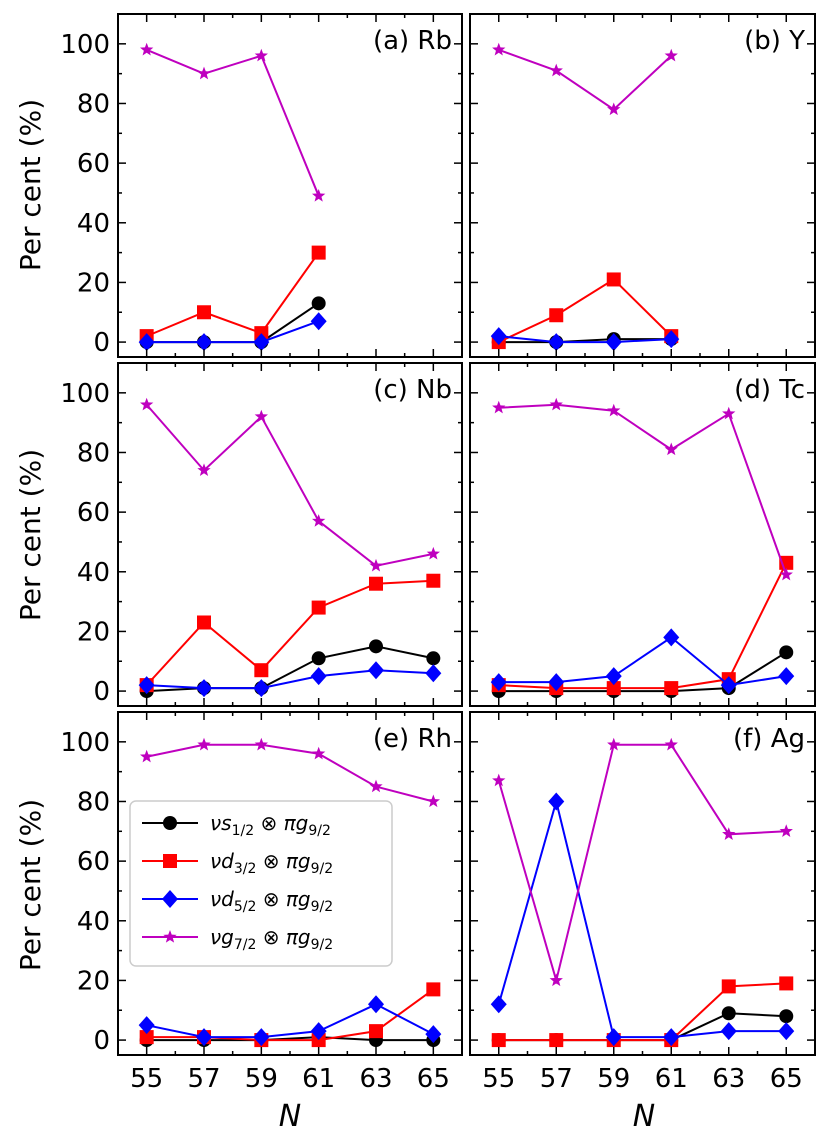 The width and height of the screenshot is (831, 1148). What do you see at coordinates (93, 632) in the screenshot?
I see `y-tick-label-c-20: 20` at bounding box center [93, 632].